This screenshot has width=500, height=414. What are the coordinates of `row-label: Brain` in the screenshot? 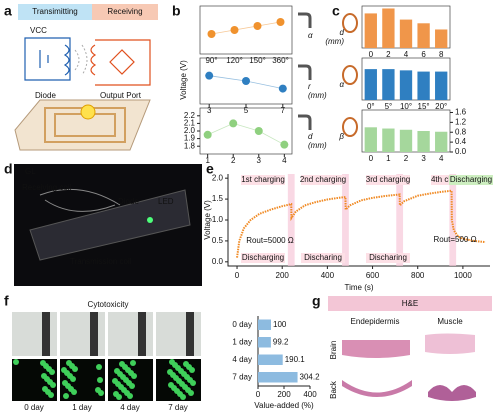 It's located at (333, 350).